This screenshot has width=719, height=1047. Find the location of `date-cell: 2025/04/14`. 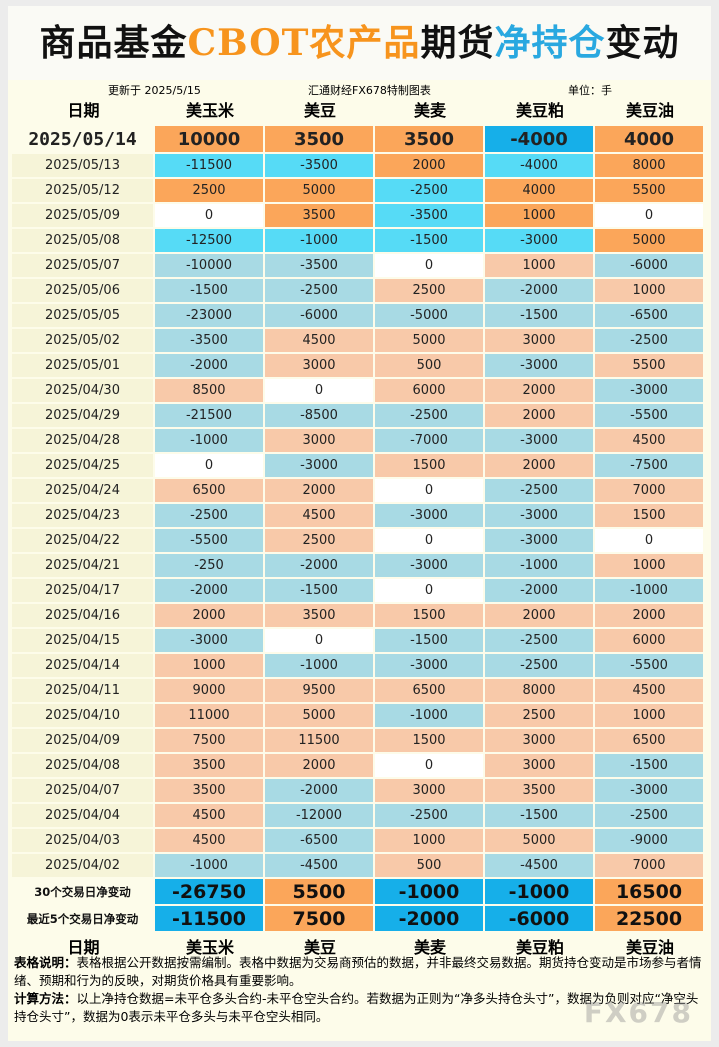

date-cell: 2025/04/14 is located at coordinates (83, 666).